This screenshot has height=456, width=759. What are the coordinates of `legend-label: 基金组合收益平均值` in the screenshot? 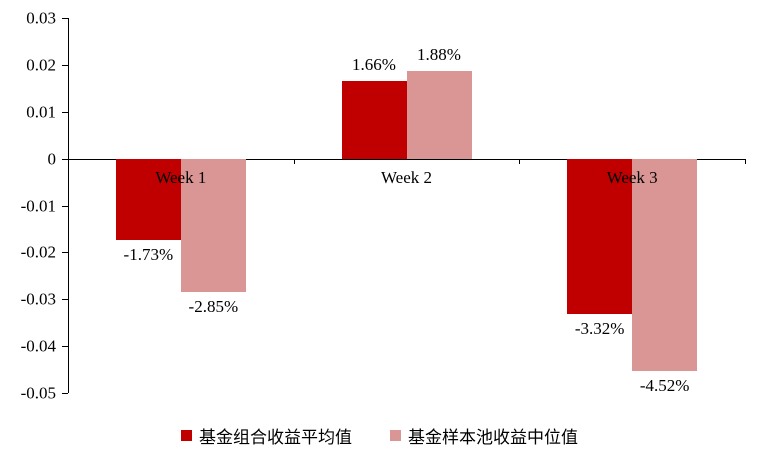 It's located at (275, 437).